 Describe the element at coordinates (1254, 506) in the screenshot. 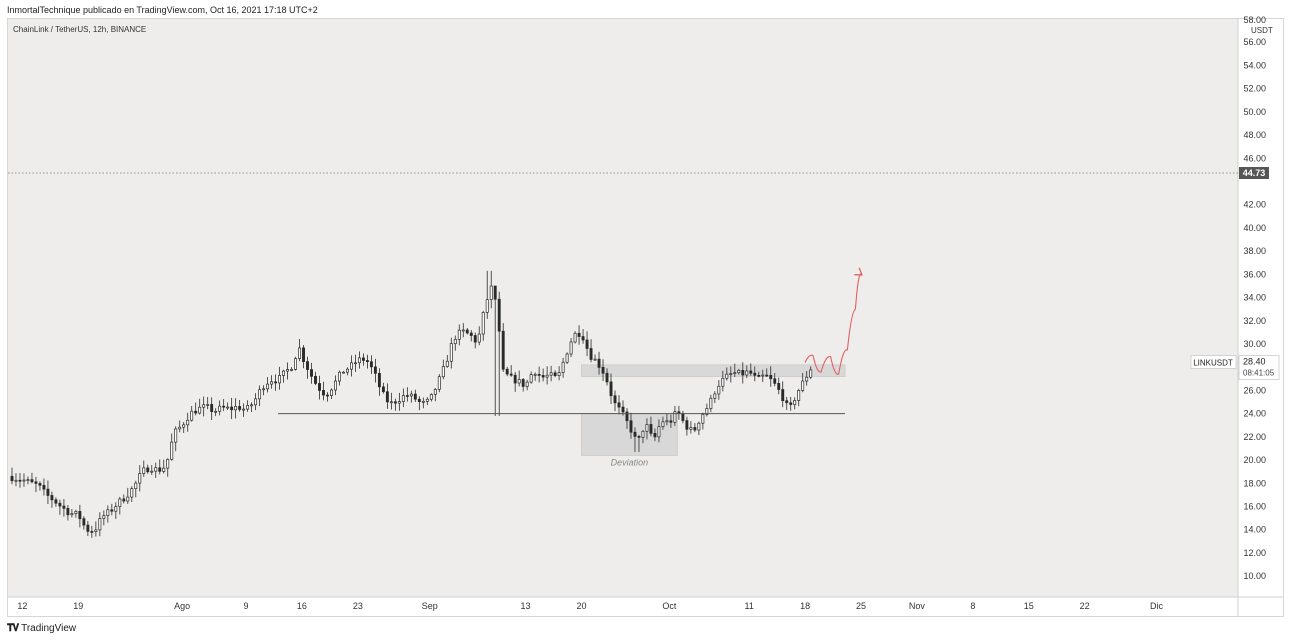

I see `price-tick-label: 16.00` at that location.